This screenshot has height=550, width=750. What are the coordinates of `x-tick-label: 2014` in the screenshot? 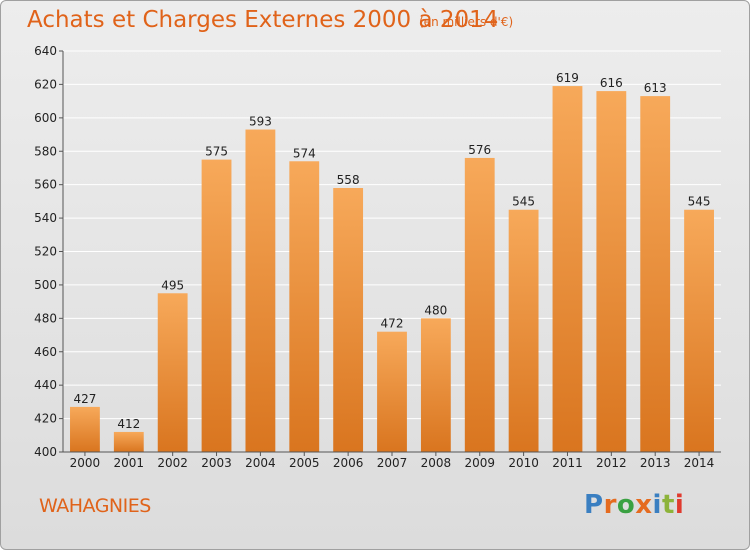 It's located at (699, 463).